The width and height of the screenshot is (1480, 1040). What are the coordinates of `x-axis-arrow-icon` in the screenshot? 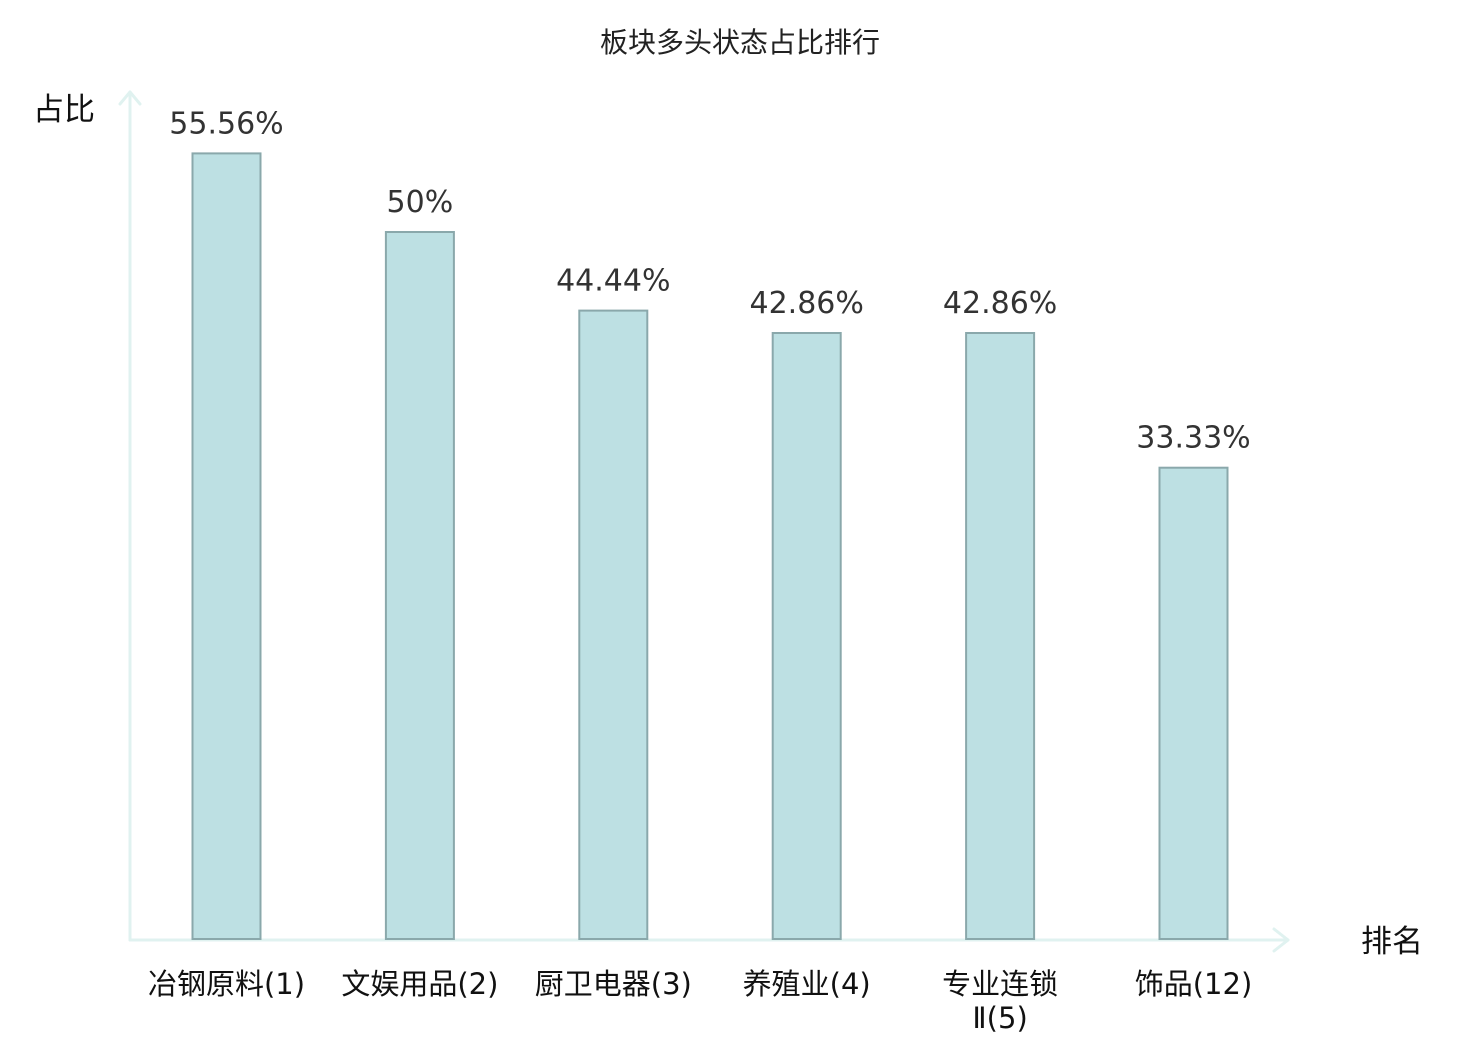 It's located at (1281, 940).